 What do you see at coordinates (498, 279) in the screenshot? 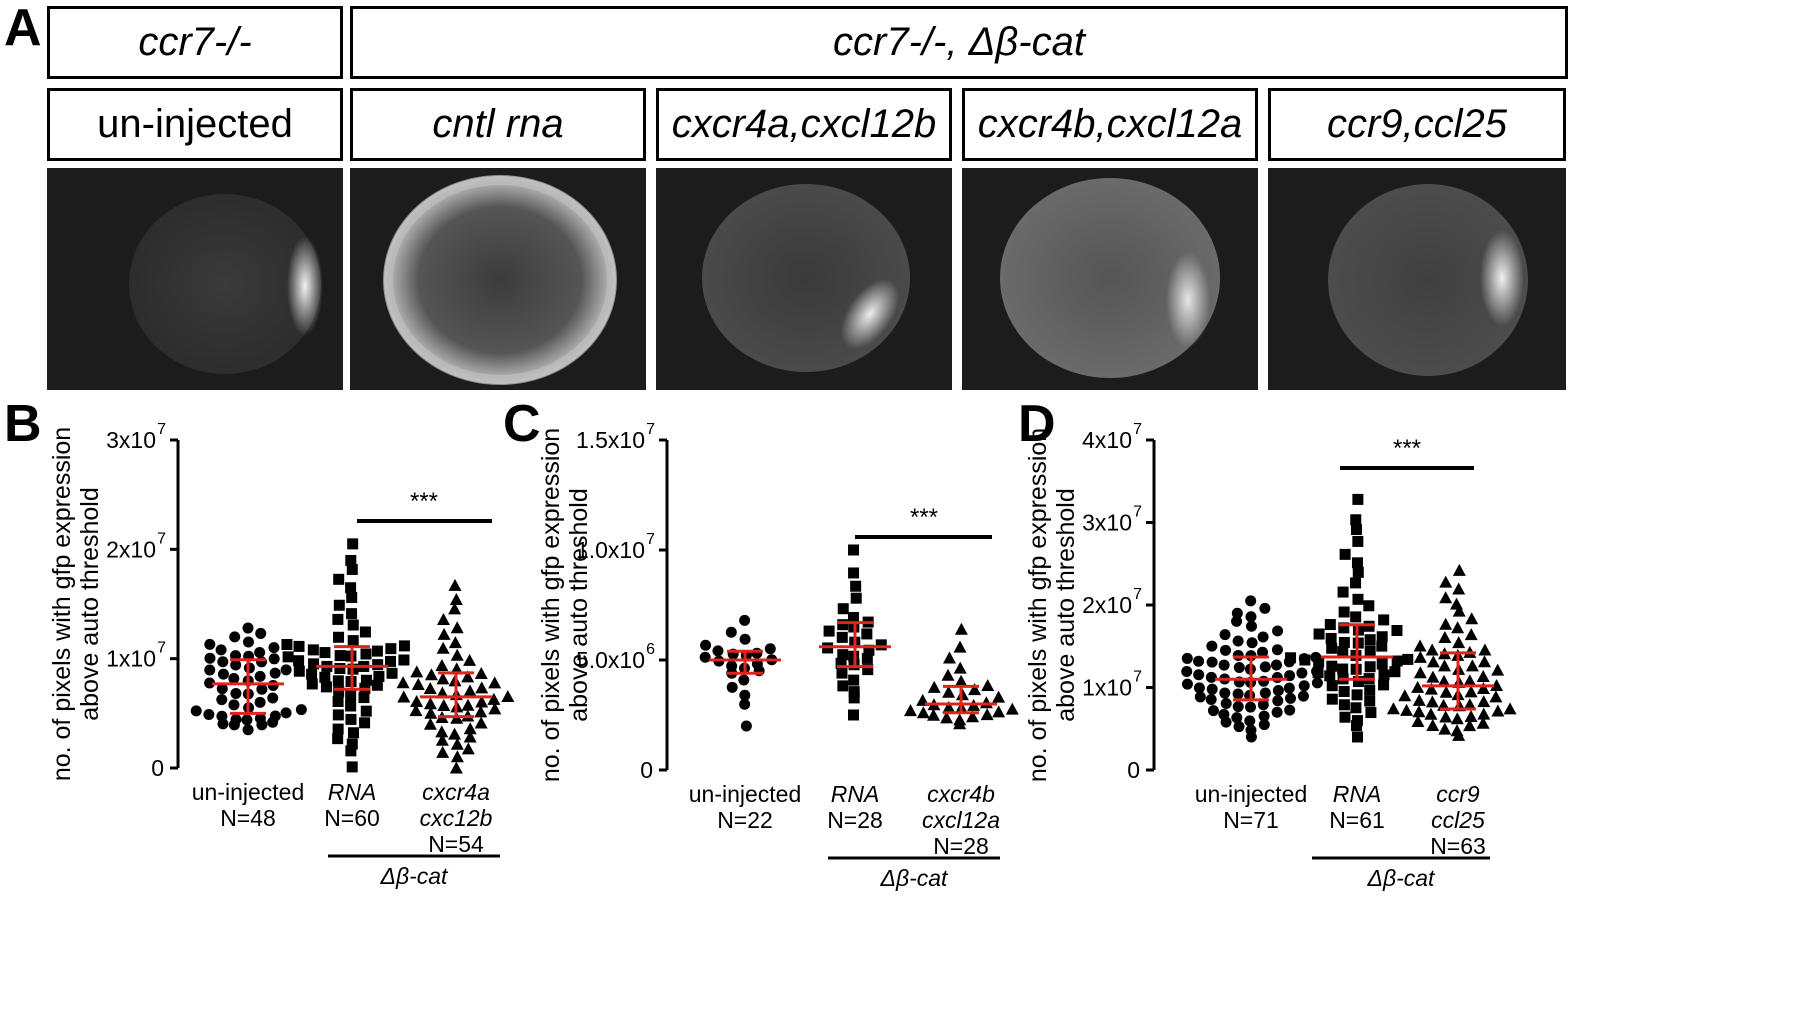
I see `micrograph-cntl-rna` at bounding box center [498, 279].